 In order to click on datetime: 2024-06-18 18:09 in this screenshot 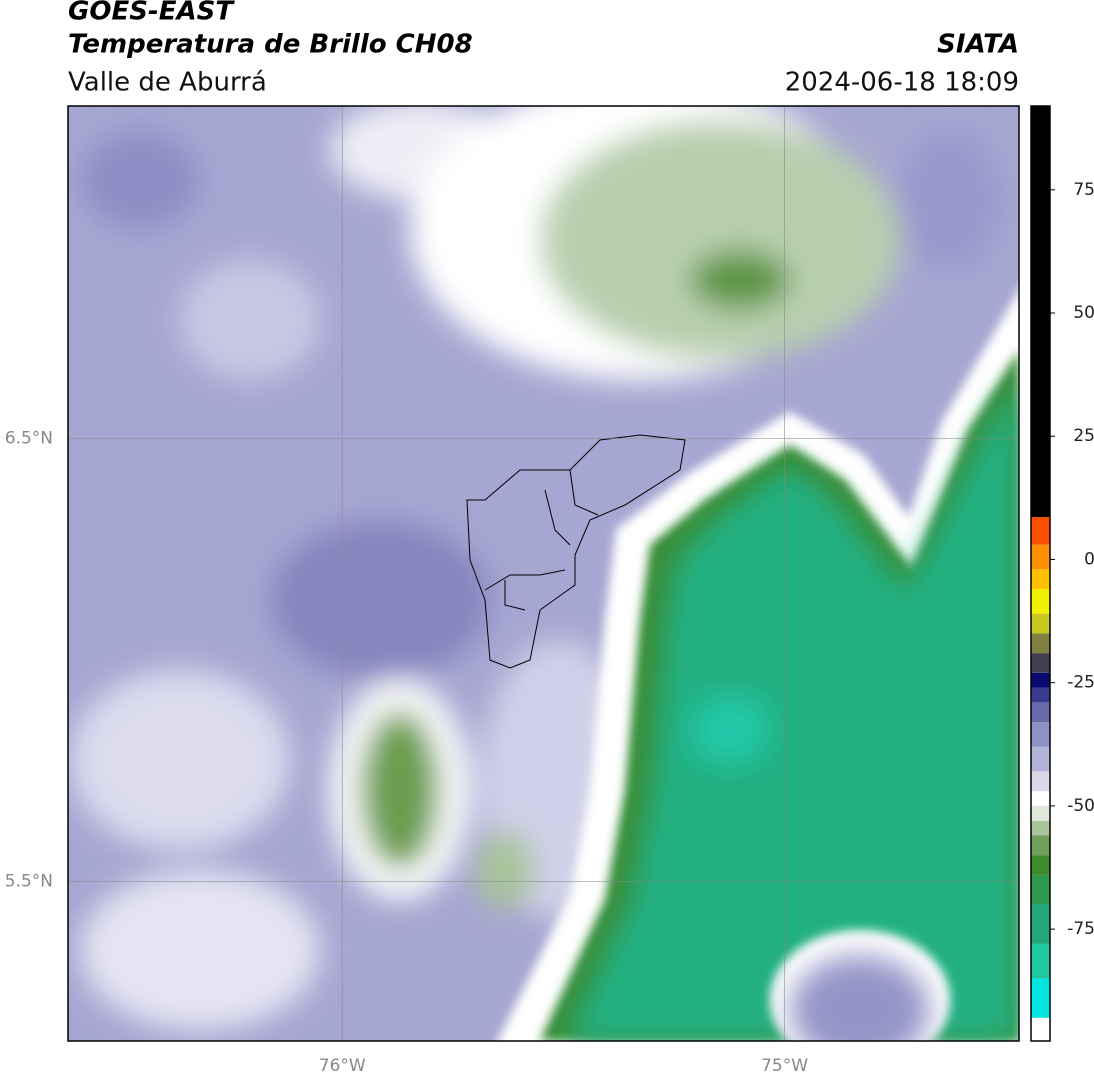, I will do `click(902, 83)`.